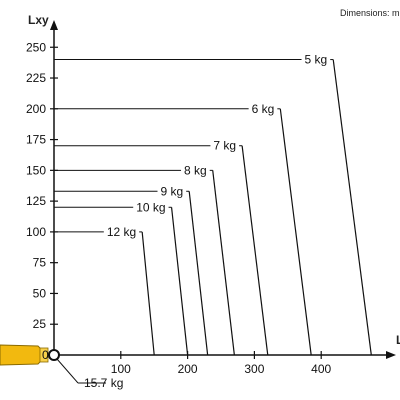 This screenshot has width=400, height=400. I want to click on x-axis-arrow, so click(391, 355).